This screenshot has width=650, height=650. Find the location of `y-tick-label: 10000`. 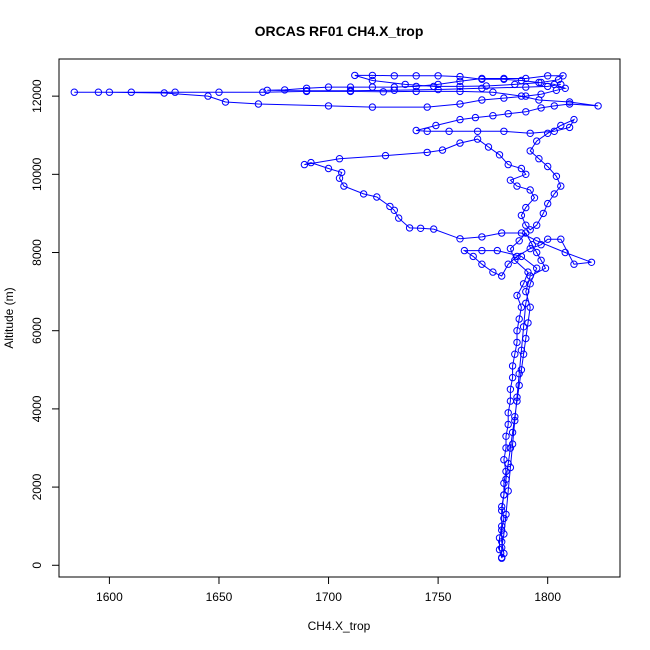

y-tick-label: 10000 is located at coordinates (37, 174).